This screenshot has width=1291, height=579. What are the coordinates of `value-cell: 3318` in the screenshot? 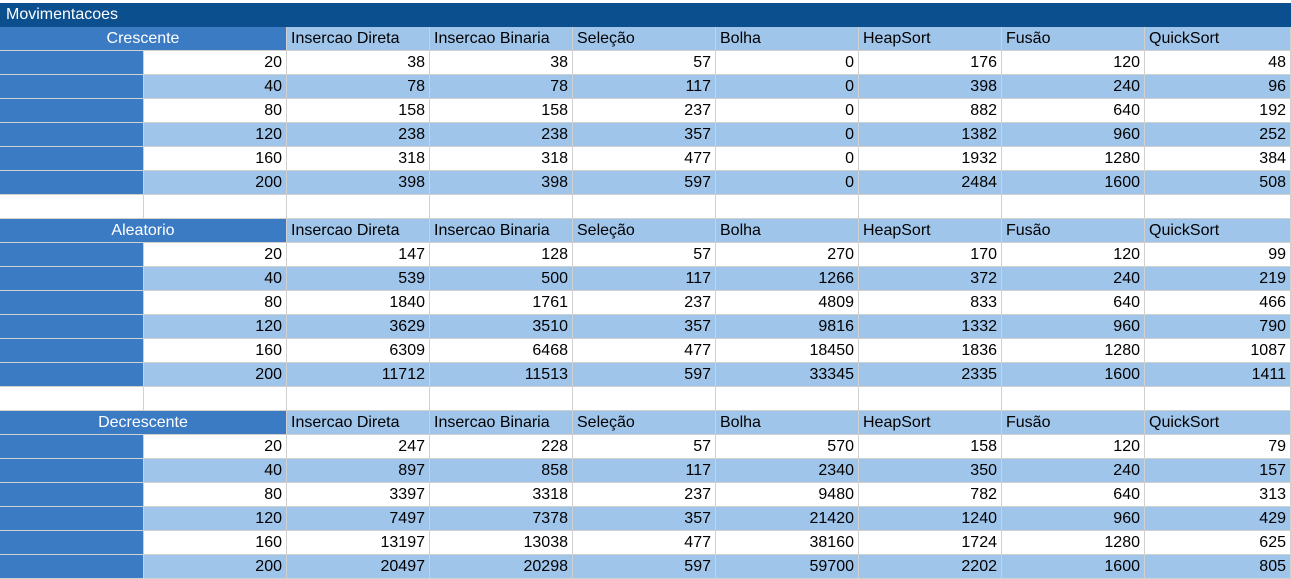 It's located at (501, 495).